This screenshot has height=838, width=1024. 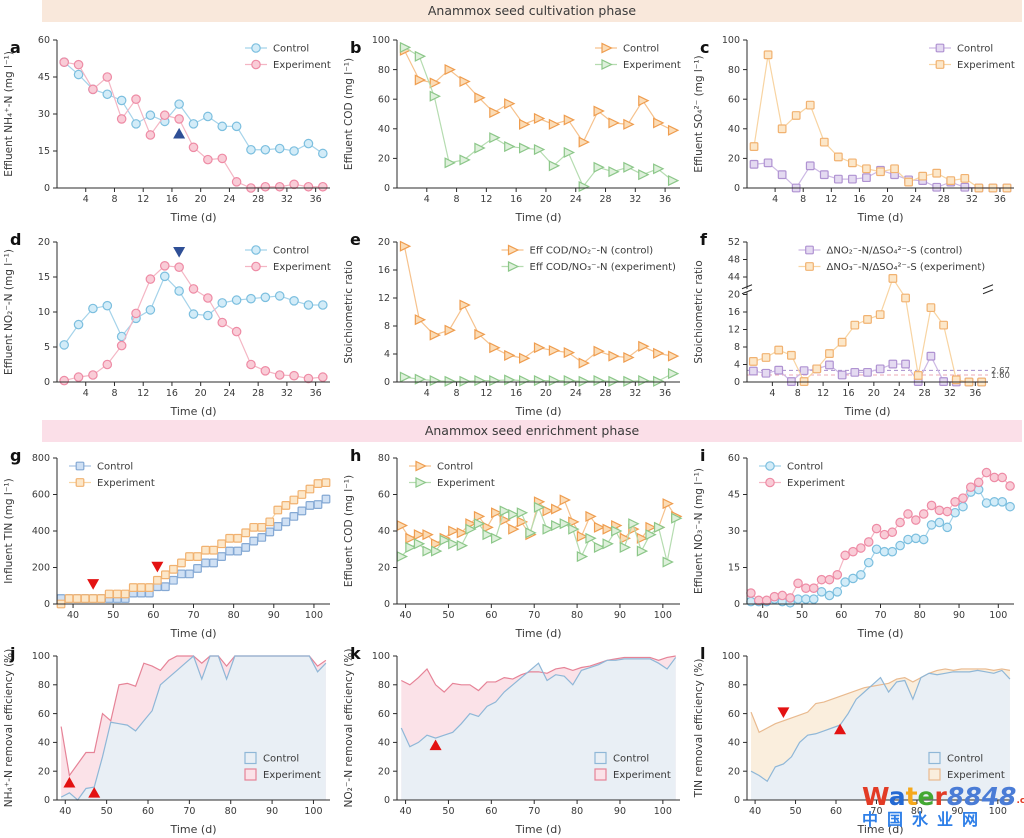 I want to click on svg-text: 2.67, so click(x=1000, y=371).